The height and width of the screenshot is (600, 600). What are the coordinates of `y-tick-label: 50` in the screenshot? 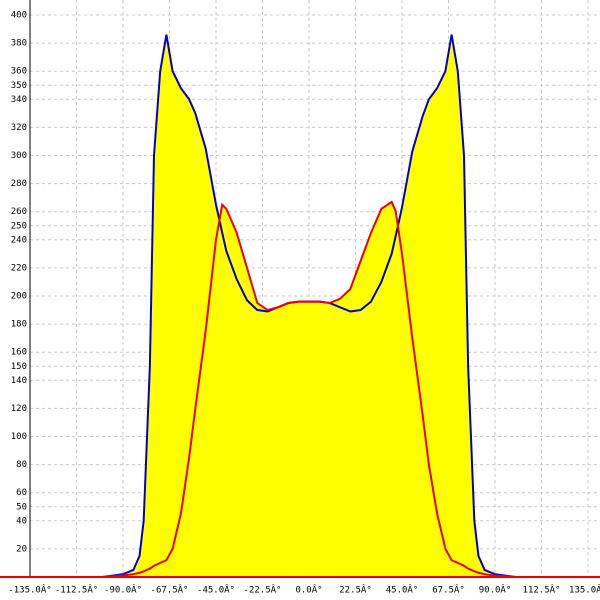 It's located at (21, 507).